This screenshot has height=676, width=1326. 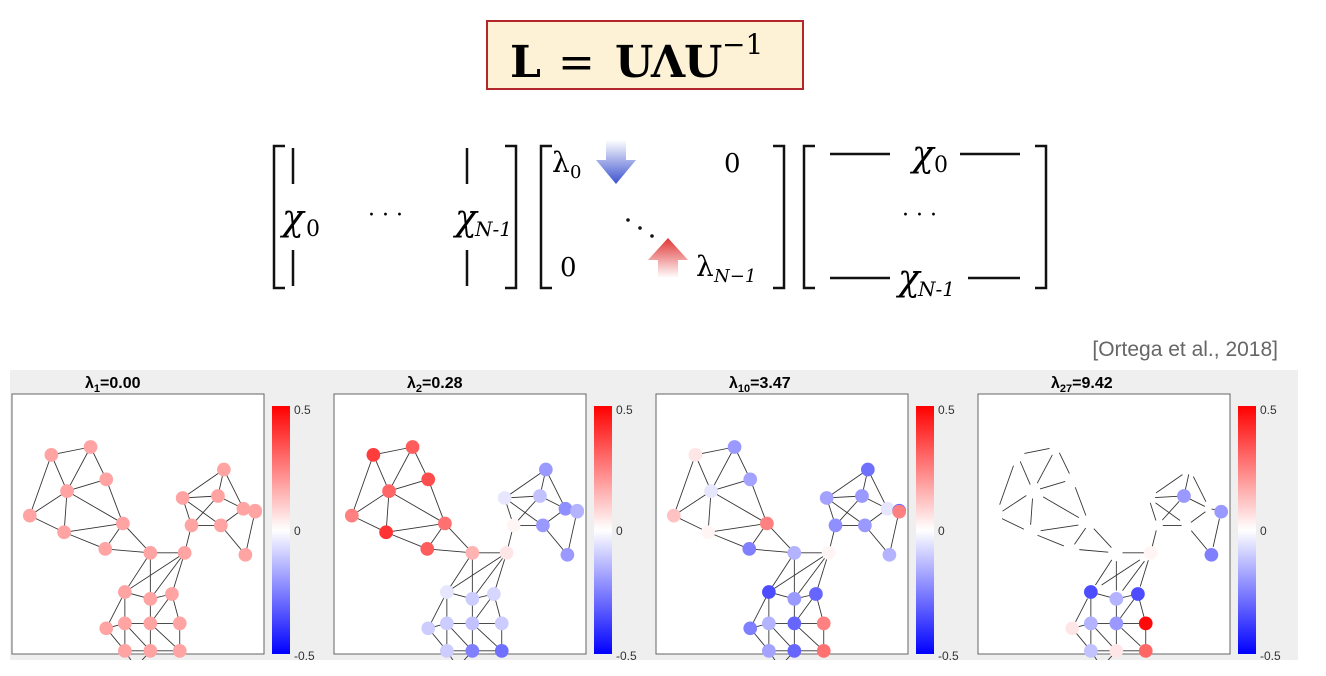 What do you see at coordinates (668, 258) in the screenshot?
I see `arrow-up-icon` at bounding box center [668, 258].